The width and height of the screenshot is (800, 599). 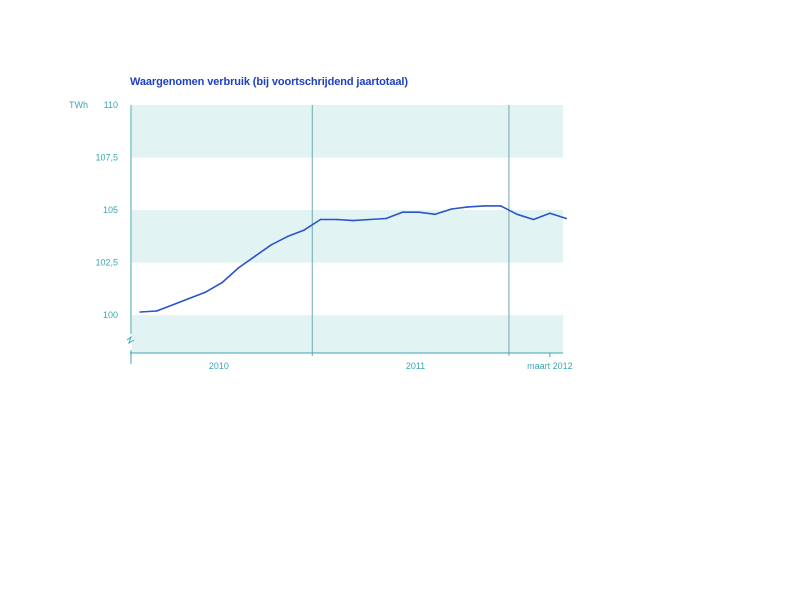 I want to click on y-tick-label-1: 107,5, so click(x=106, y=158).